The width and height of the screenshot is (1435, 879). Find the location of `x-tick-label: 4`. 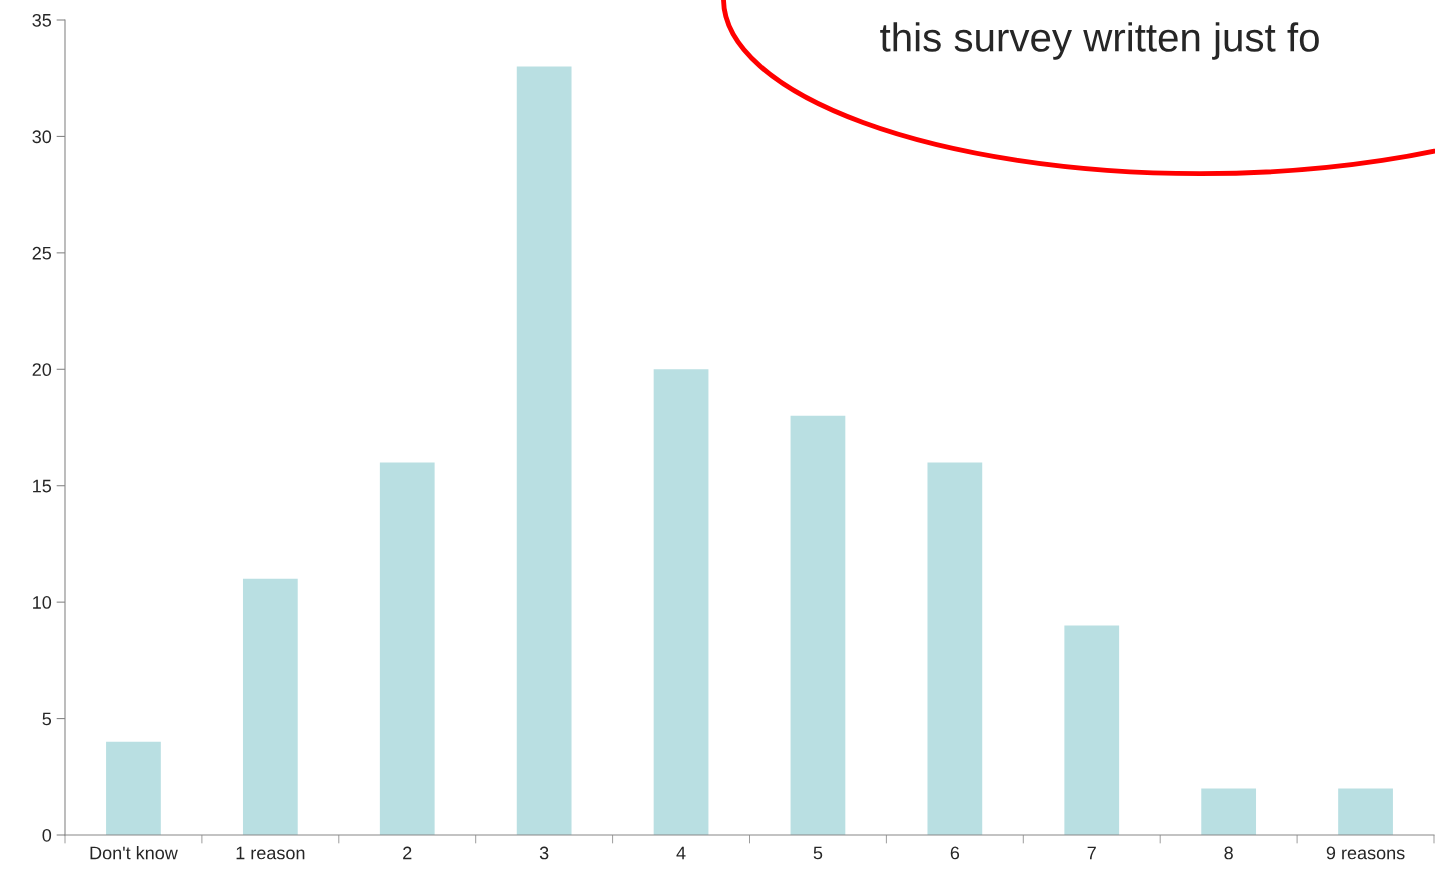

x-tick-label: 4 is located at coordinates (681, 853).